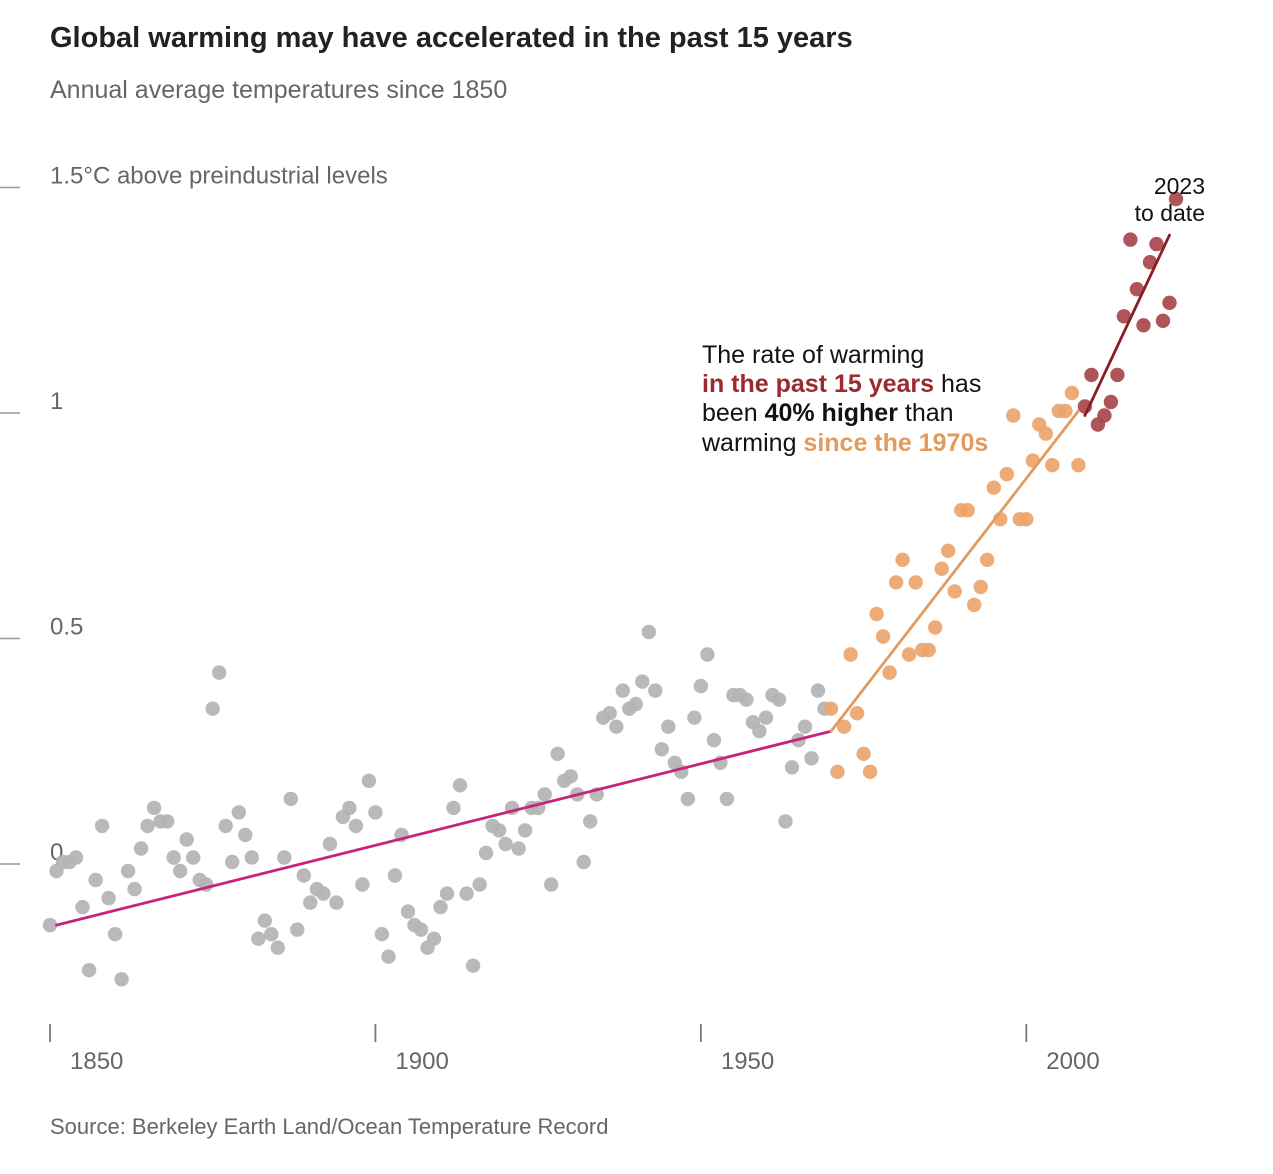 Image resolution: width=1273 pixels, height=1174 pixels. I want to click on x-tick-label: 1850, so click(96, 1061).